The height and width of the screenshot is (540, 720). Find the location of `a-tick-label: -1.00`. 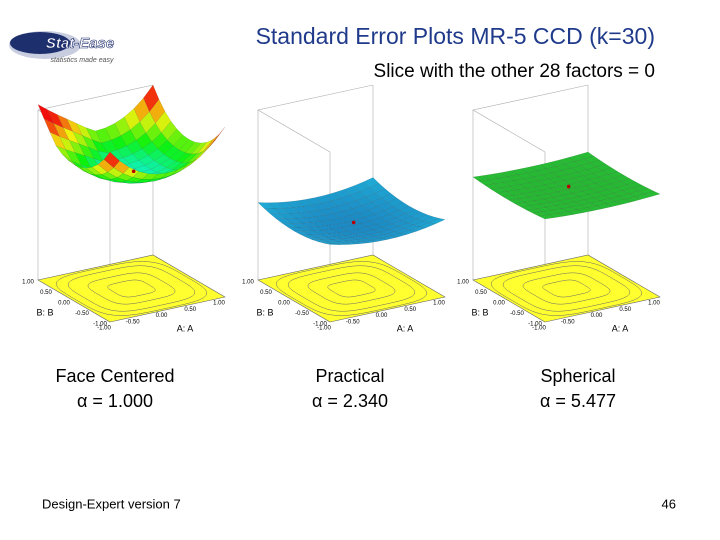

a-tick-label: -1.00 is located at coordinates (104, 329).